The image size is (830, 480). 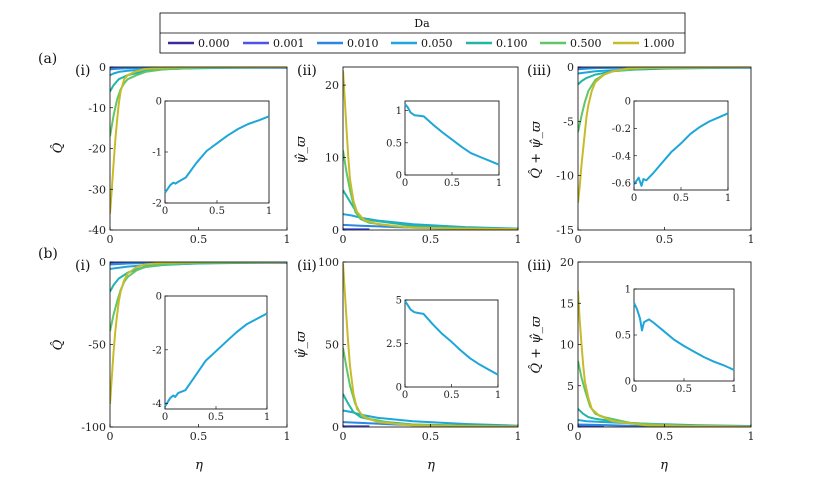 I want to click on row-label-a: (a), so click(x=47, y=59).